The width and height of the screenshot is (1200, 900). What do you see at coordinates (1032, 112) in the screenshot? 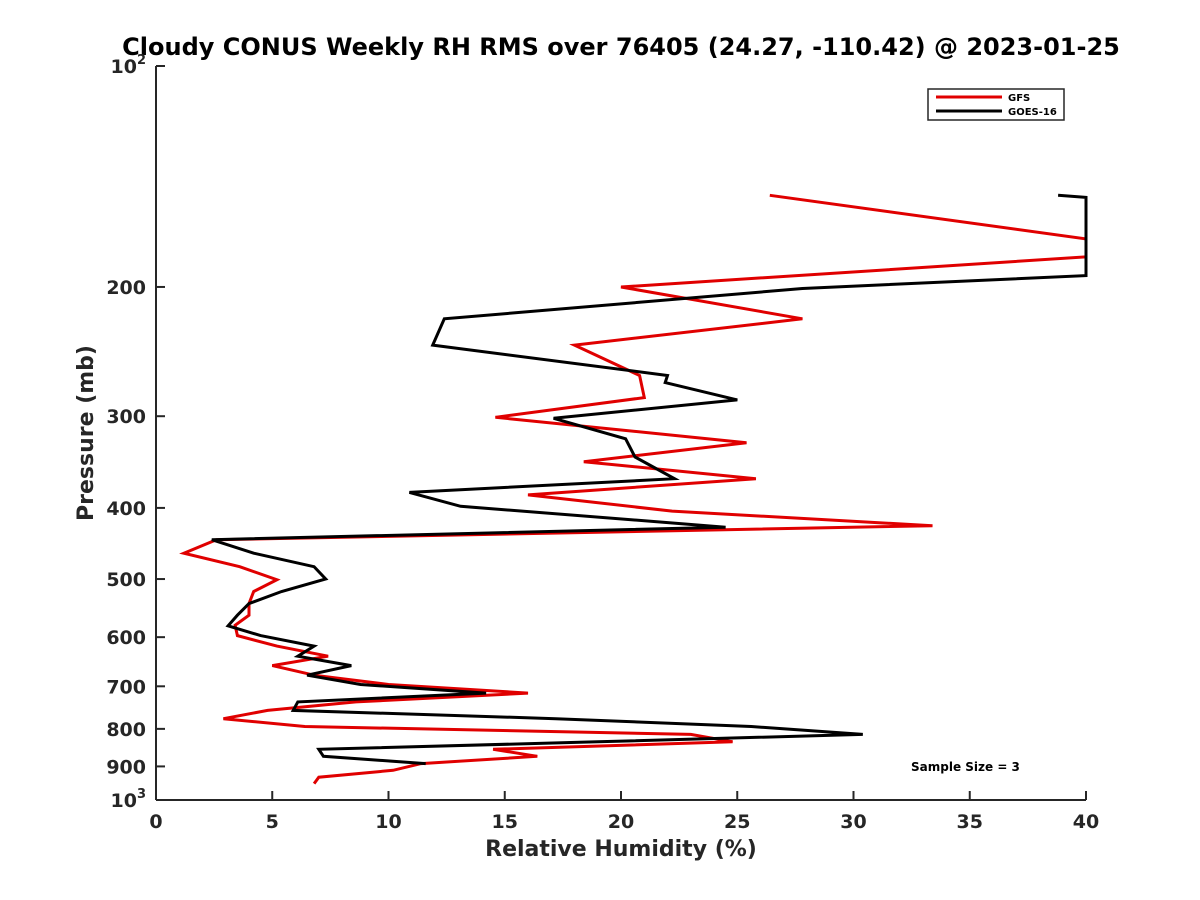
I see `legend-label-goes16: GOES-16` at bounding box center [1032, 112].